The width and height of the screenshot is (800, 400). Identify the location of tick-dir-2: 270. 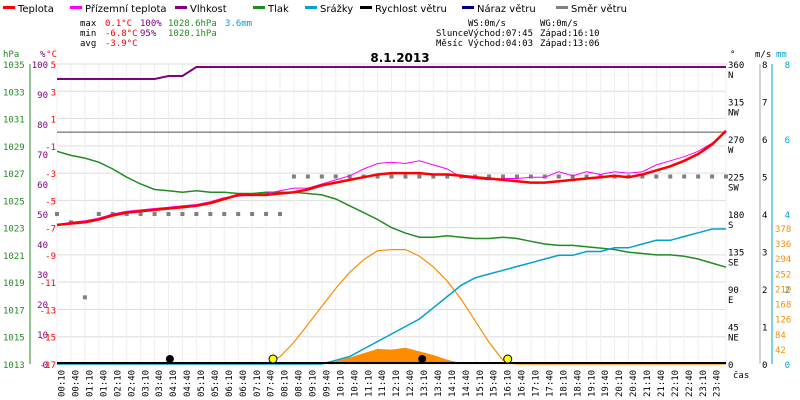
(736, 141).